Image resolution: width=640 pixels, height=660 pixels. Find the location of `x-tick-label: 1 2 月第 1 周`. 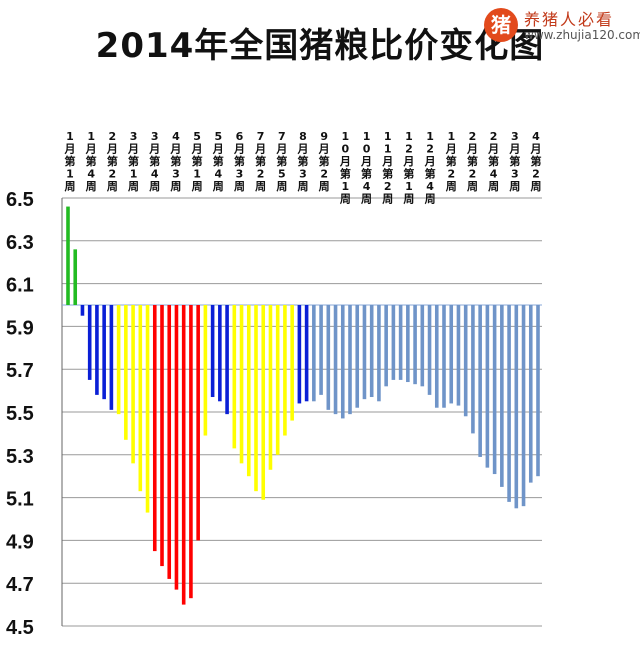

x-tick-label: 1 2 月第 1 周 is located at coordinates (408, 168).